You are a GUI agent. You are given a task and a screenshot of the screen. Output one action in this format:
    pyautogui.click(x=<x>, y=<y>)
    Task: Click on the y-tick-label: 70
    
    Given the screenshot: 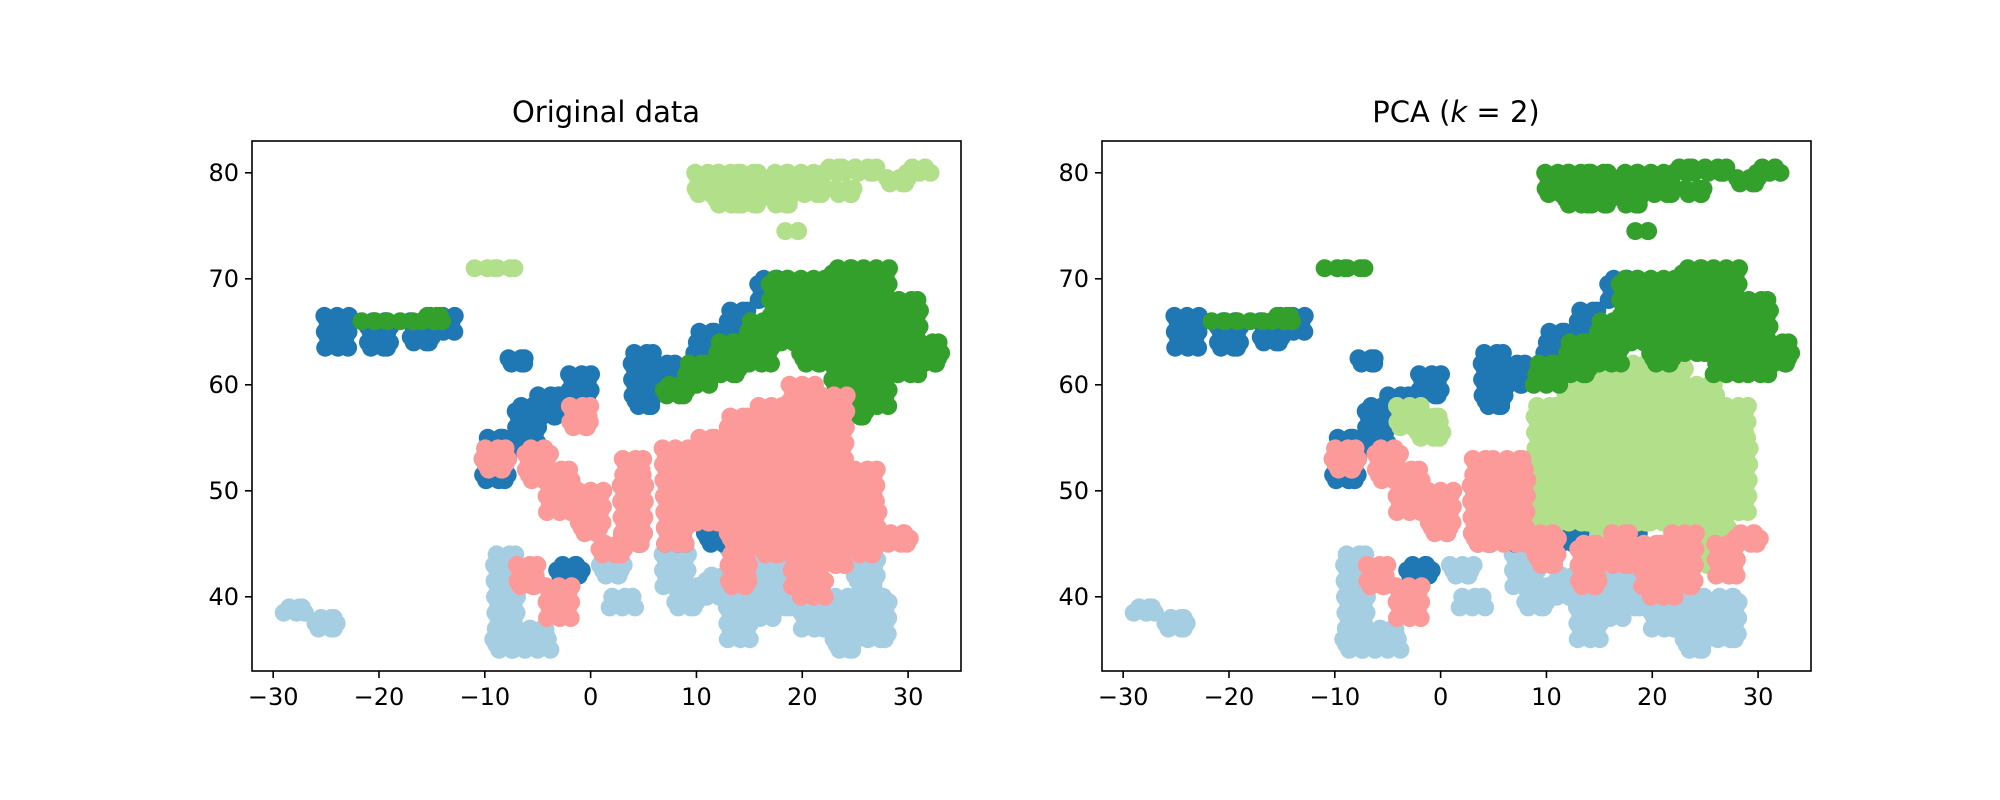 What is the action you would take?
    pyautogui.click(x=223, y=279)
    